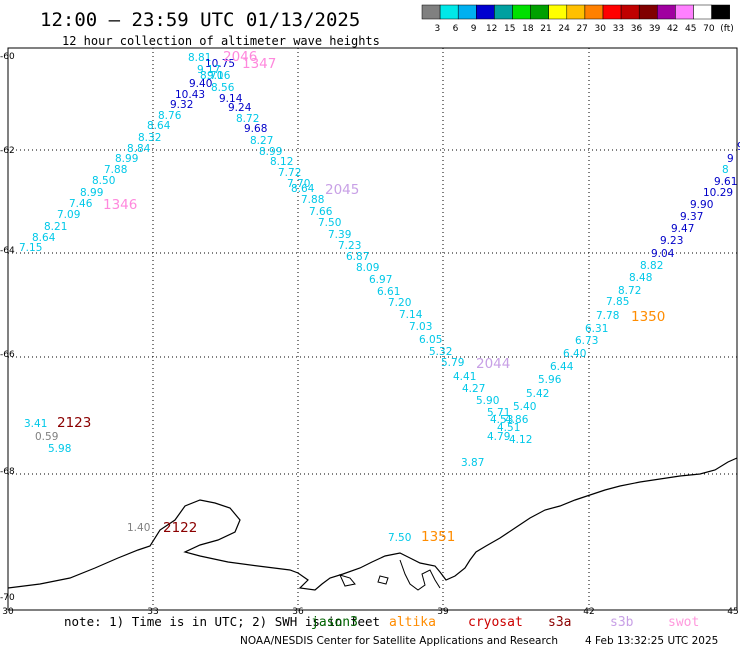 This screenshot has height=650, width=740. I want to click on swh-value: 9.90, so click(701, 205).